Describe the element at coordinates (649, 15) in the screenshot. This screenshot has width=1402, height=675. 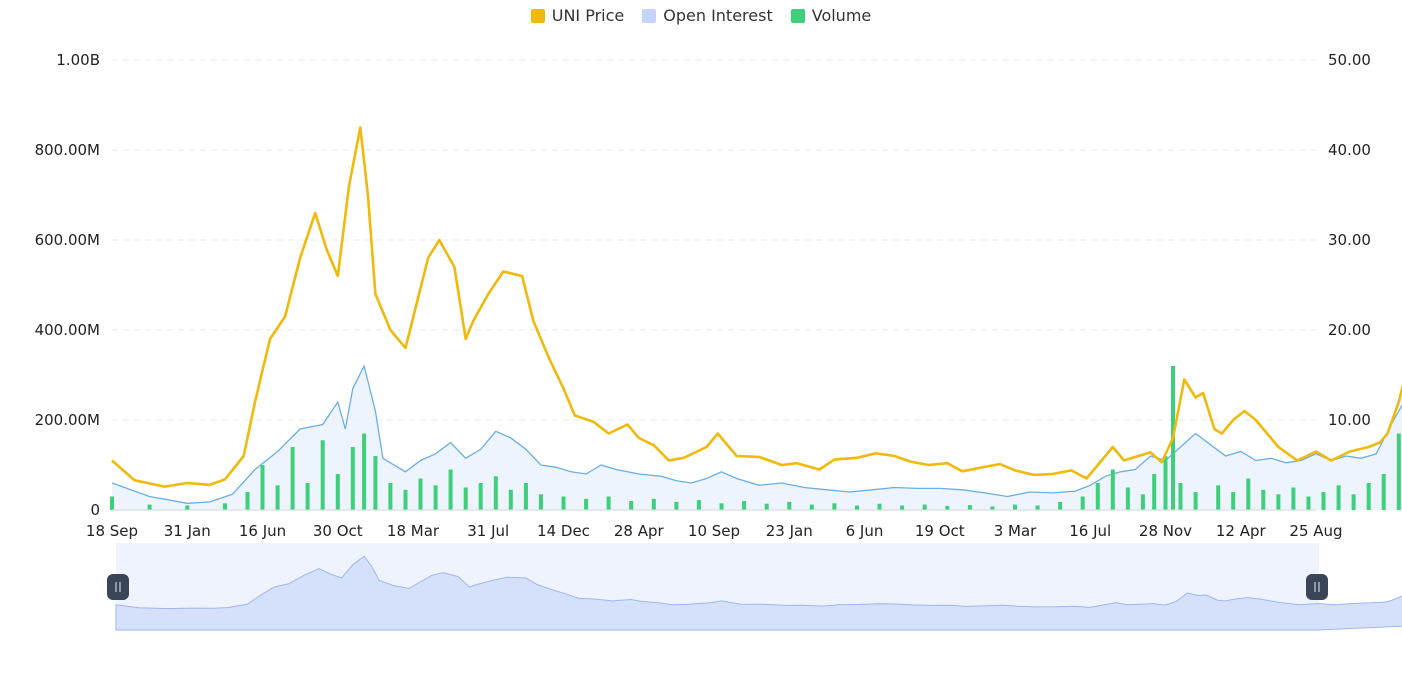
I see `legend-swatch-open-interest` at that location.